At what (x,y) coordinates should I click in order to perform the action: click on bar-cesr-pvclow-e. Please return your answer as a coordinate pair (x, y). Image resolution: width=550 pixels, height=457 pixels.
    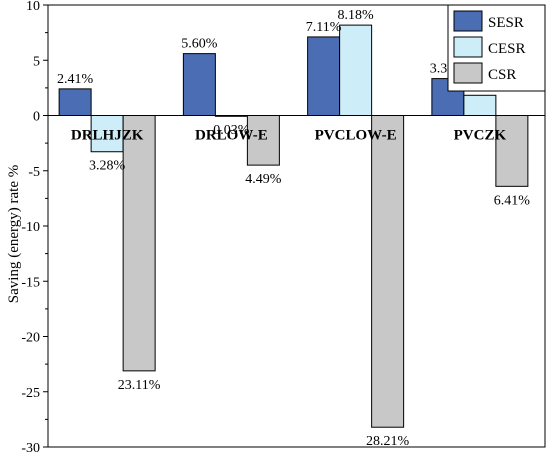
    Looking at the image, I should click on (356, 70).